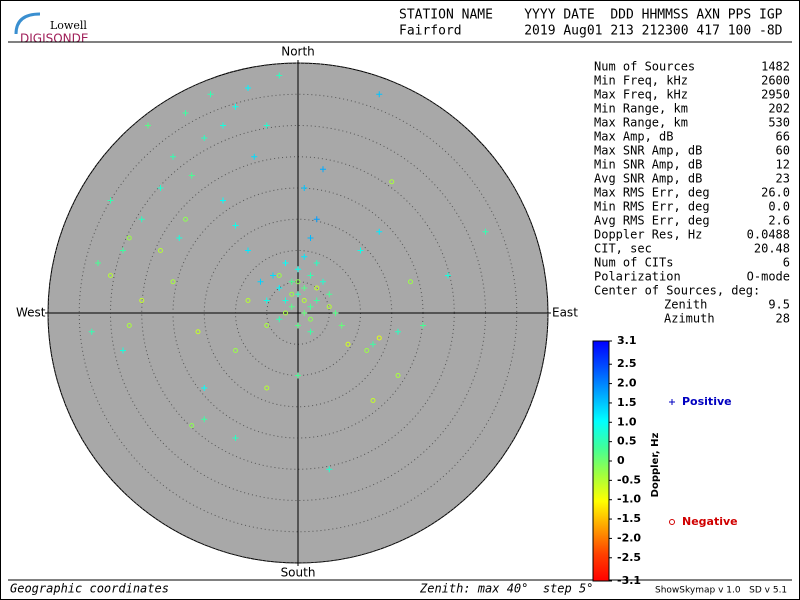  What do you see at coordinates (648, 179) in the screenshot?
I see `stat-label: Avg SNR Amp, dB` at bounding box center [648, 179].